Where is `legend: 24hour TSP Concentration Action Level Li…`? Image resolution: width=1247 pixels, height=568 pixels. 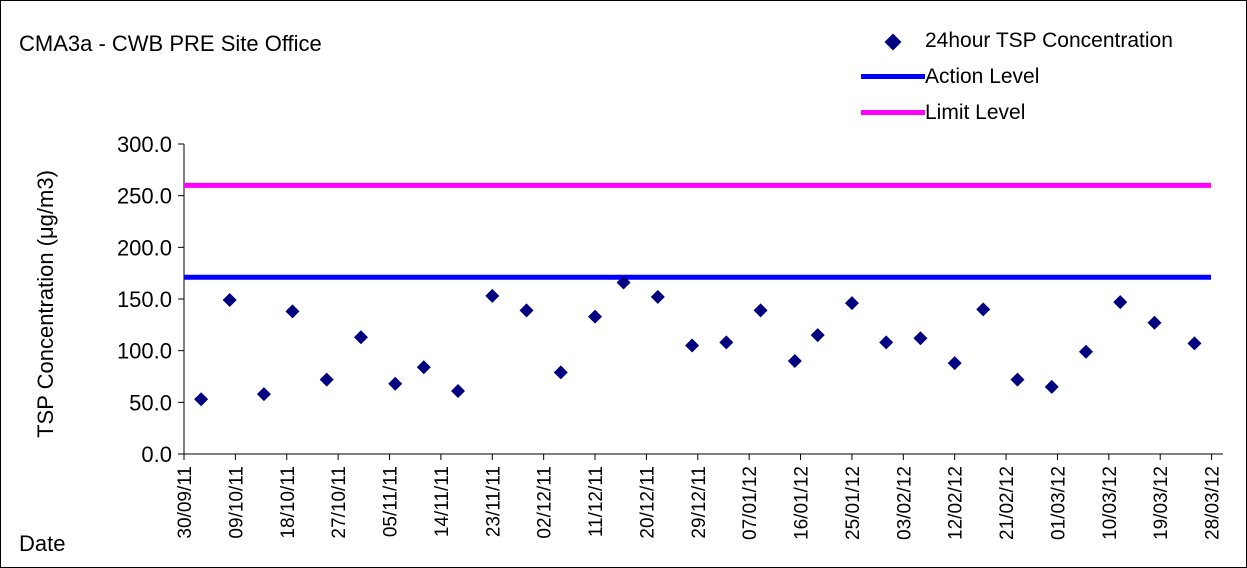 legend: 24hour TSP Concentration Action Level Li… is located at coordinates (1051, 83).